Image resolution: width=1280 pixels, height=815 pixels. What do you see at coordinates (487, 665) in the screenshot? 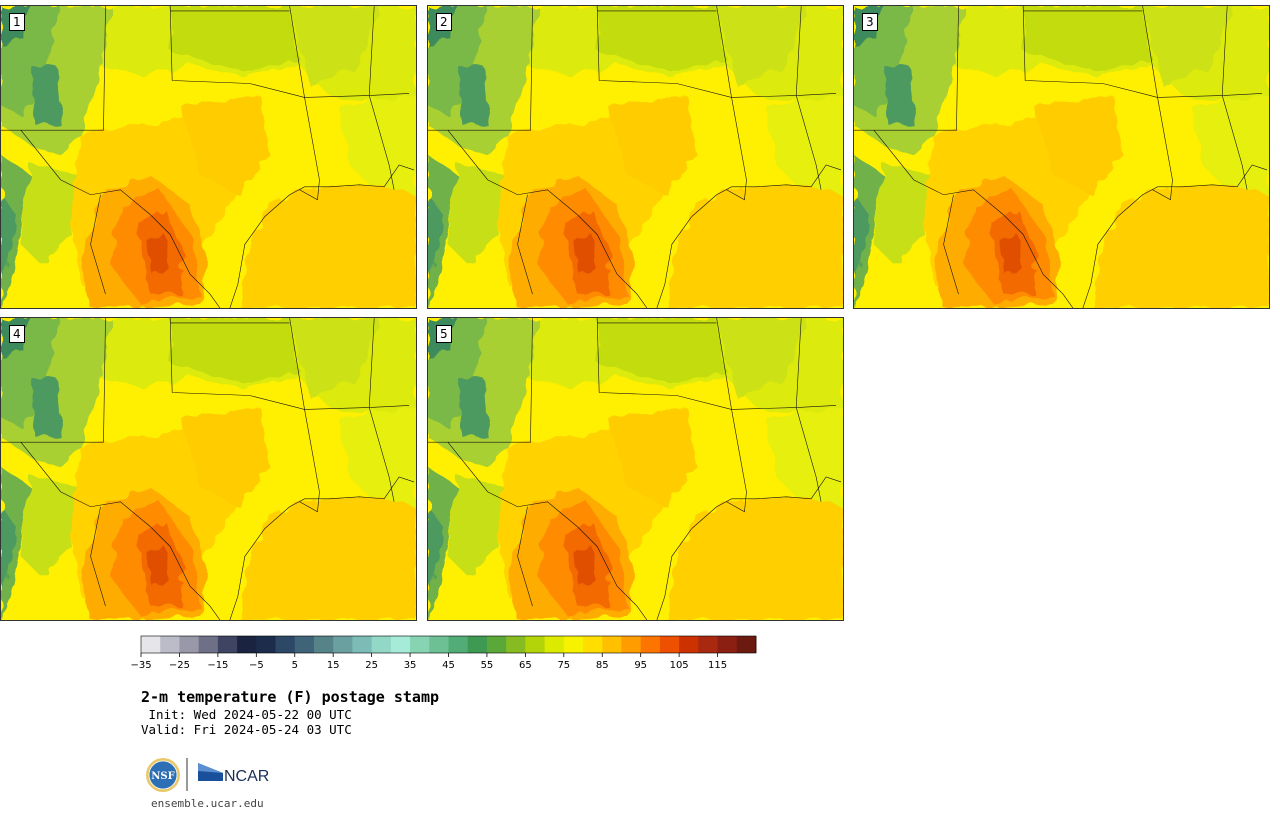
I see `colorbar-tick-label: 55` at bounding box center [487, 665].